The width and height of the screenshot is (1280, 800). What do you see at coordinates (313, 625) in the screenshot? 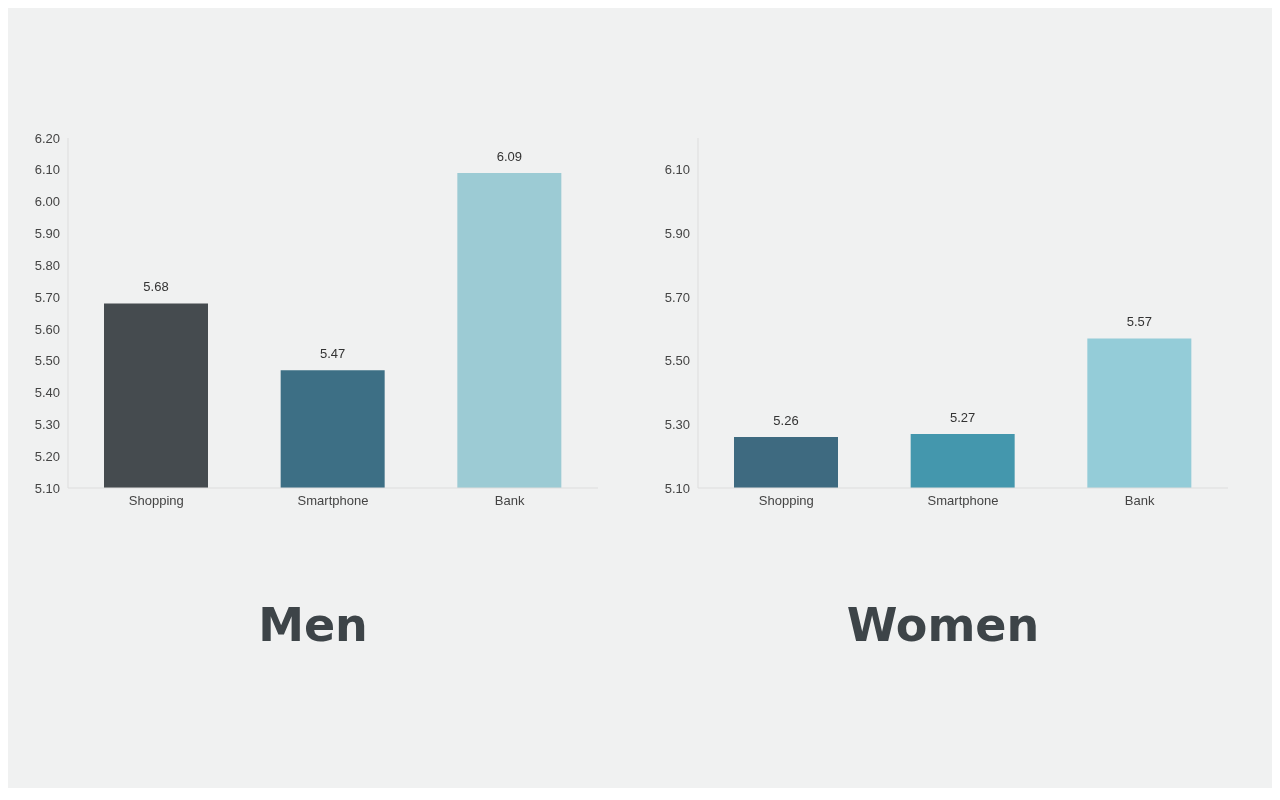
I see `text: Men` at bounding box center [313, 625].